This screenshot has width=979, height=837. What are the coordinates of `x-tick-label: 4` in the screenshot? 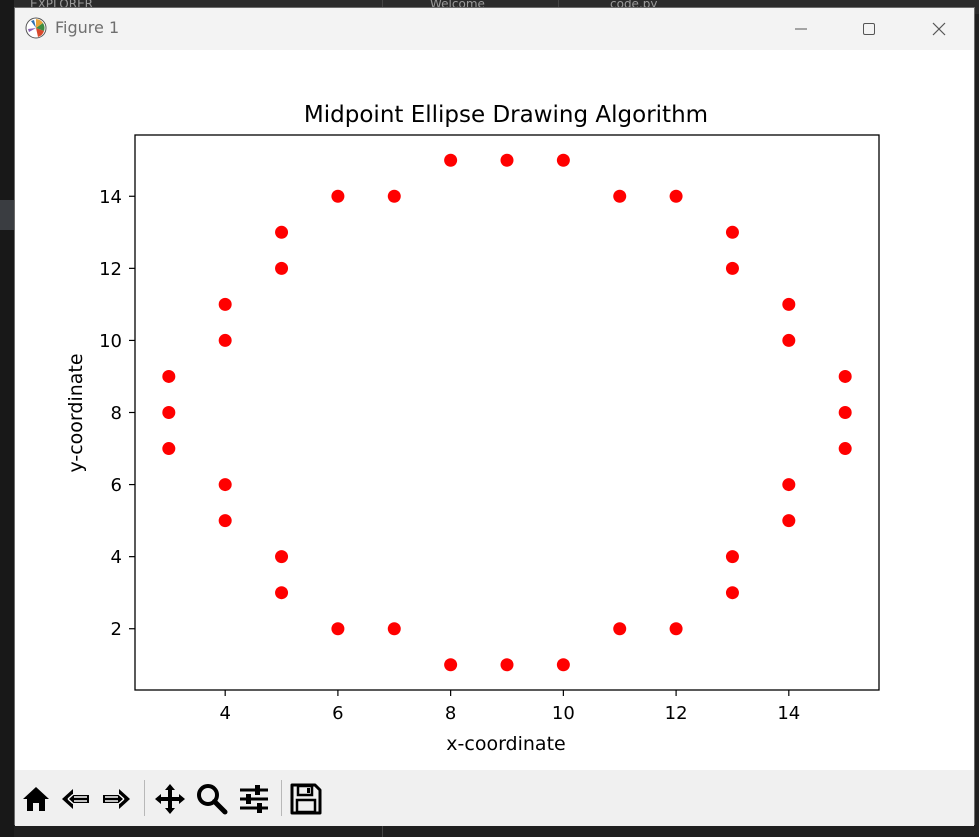 It's located at (224, 713).